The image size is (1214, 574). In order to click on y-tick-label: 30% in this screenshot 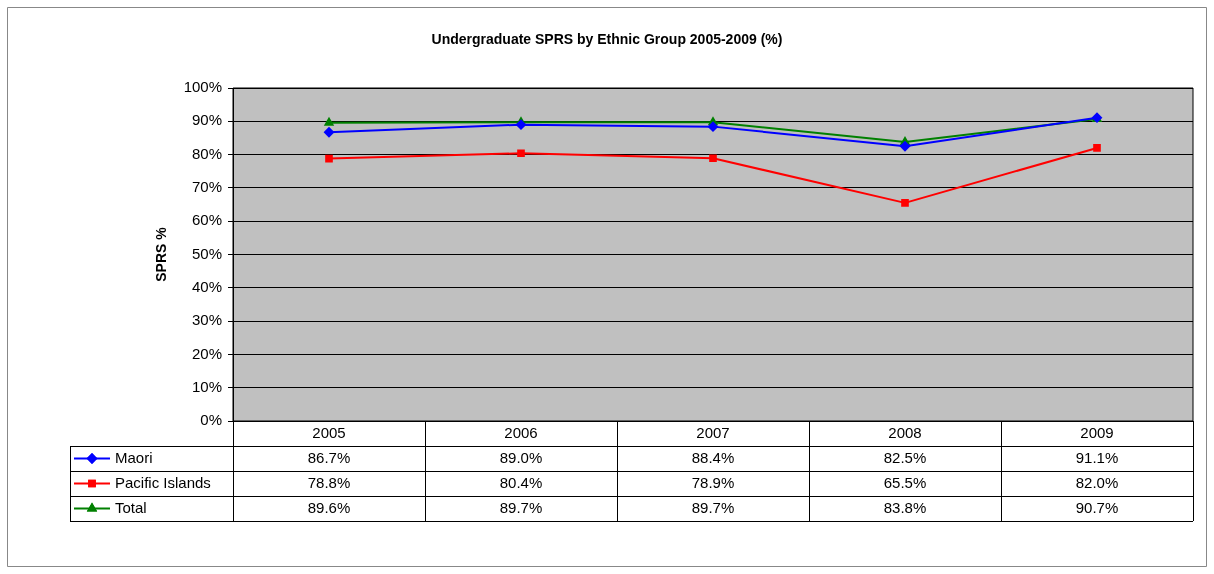, I will do `click(206, 320)`.